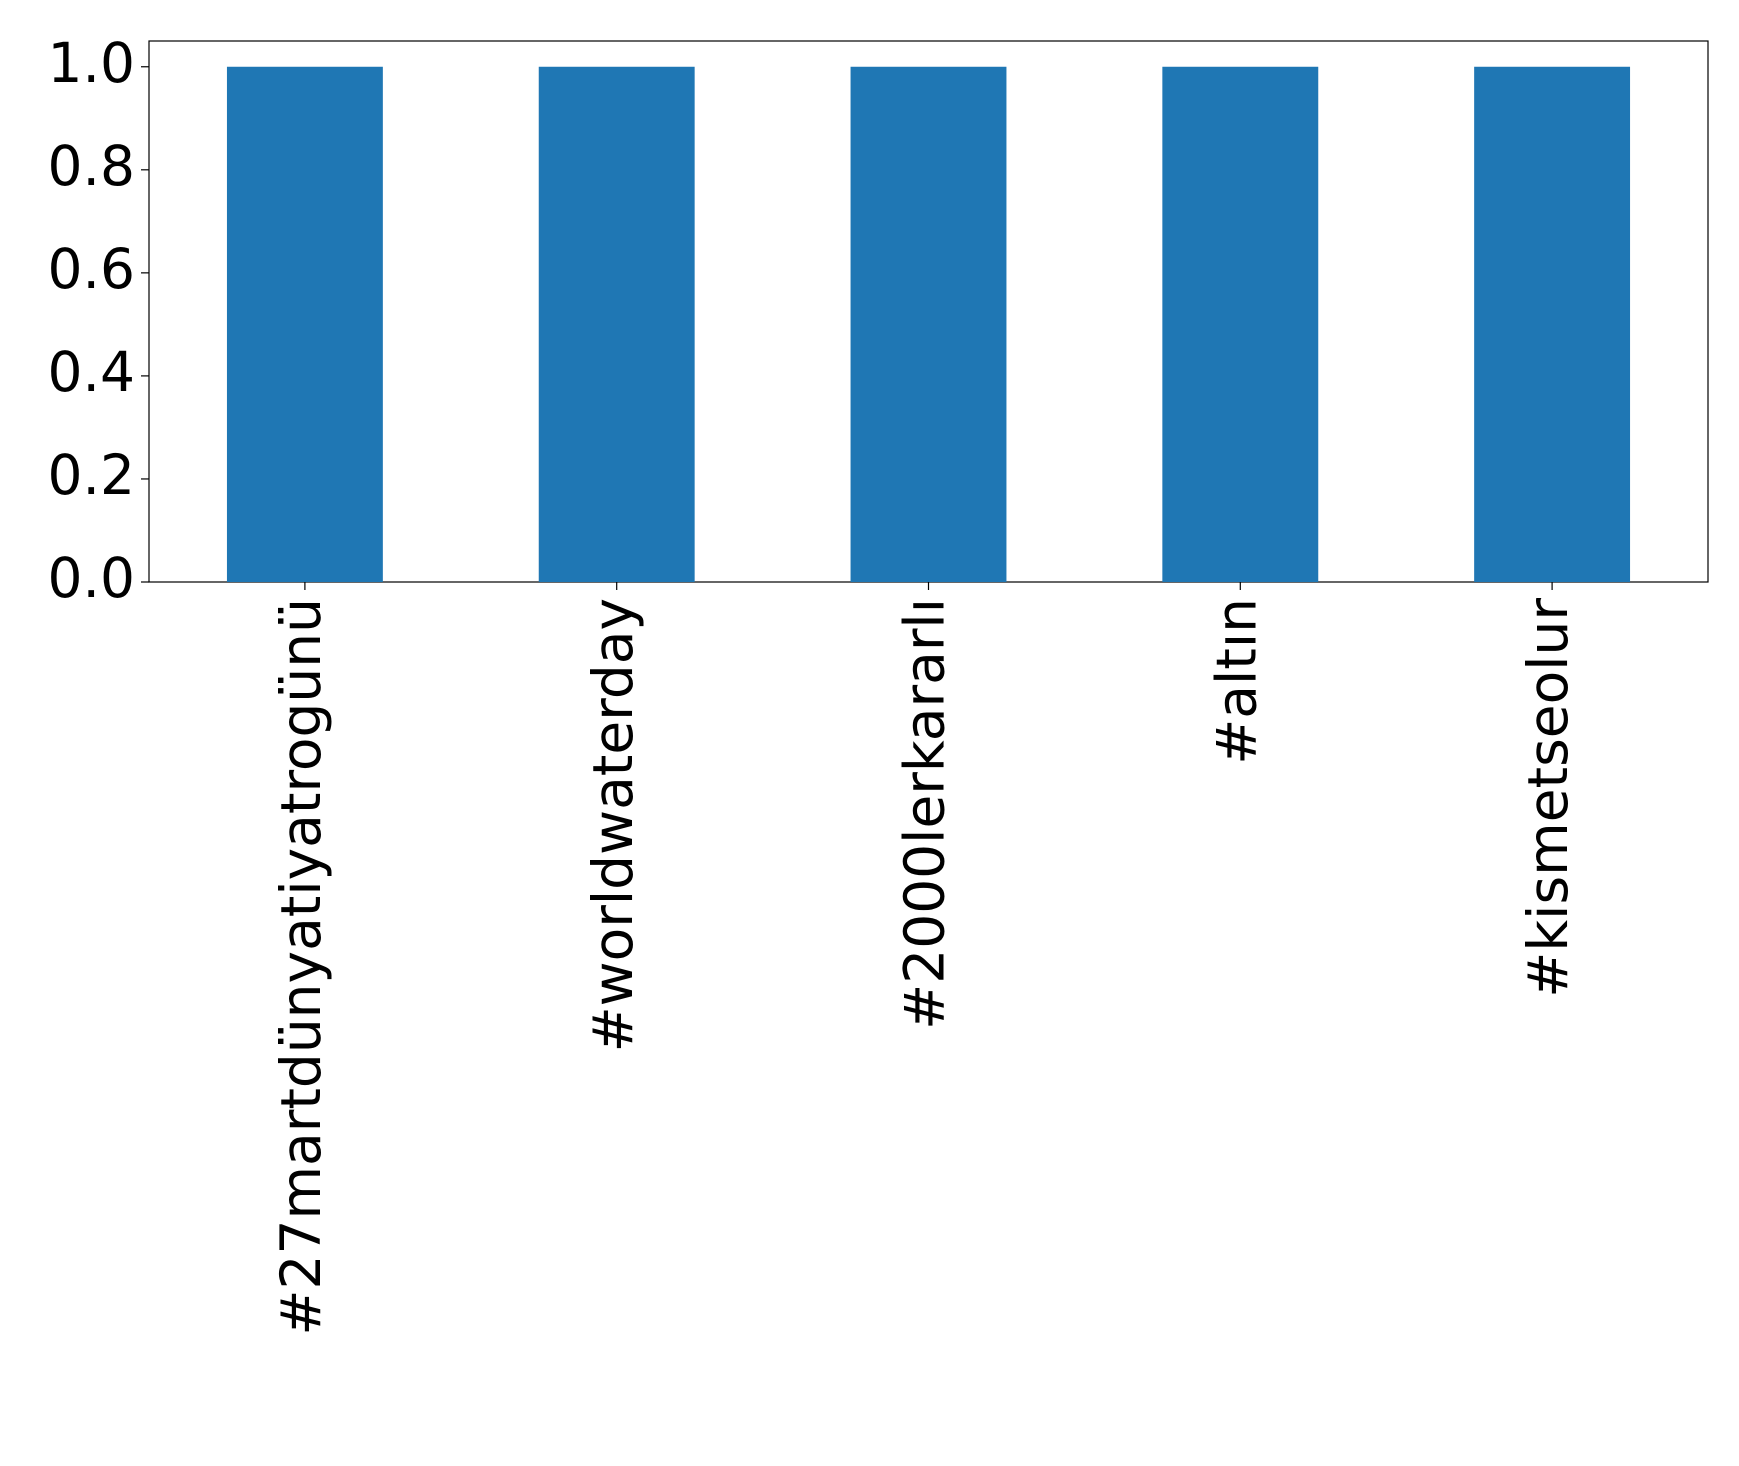 The image size is (1739, 1466). Describe the element at coordinates (613, 825) in the screenshot. I see `x-tick-label: #worldwaterday` at that location.